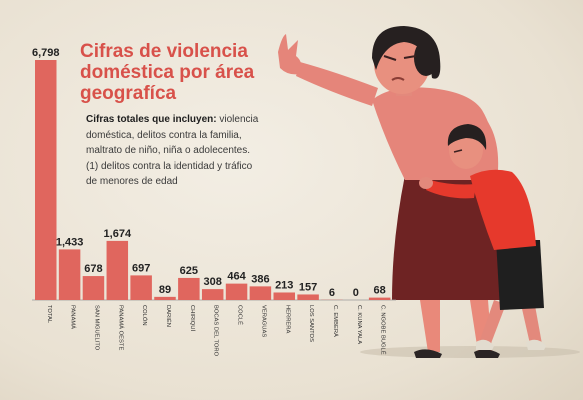 This screenshot has width=583, height=400. I want to click on category-label: TOTAL, so click(49, 314).